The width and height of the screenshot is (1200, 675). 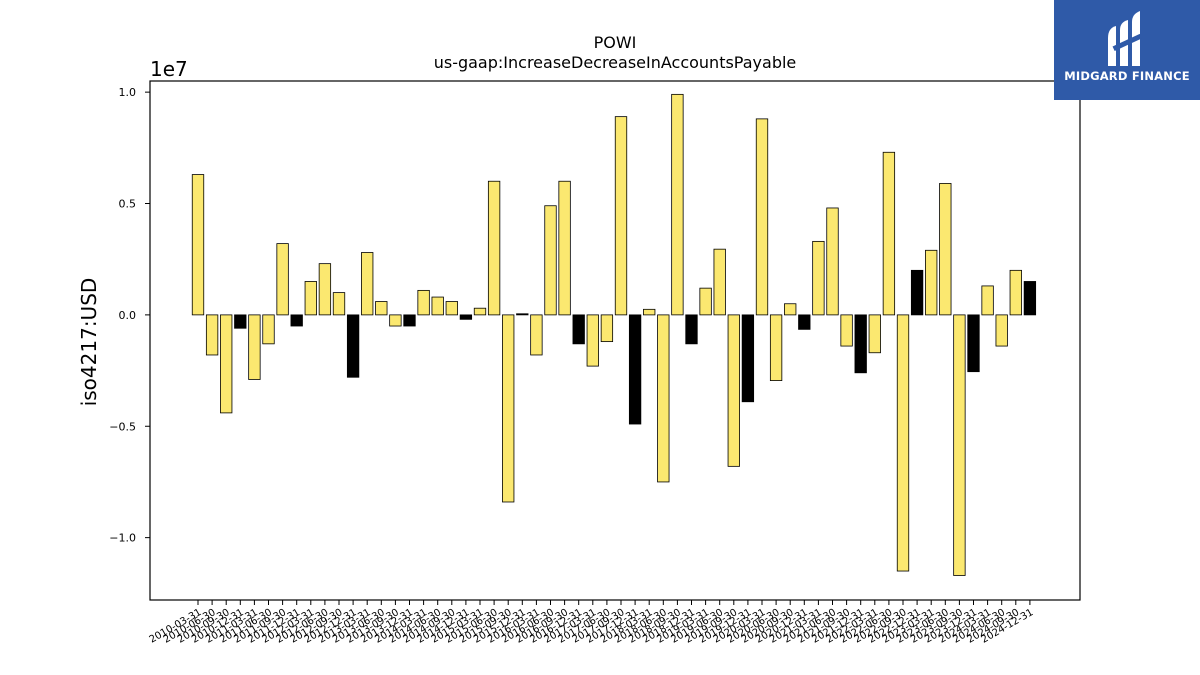 I want to click on y-tick-label: 0.0, so click(x=128, y=315).